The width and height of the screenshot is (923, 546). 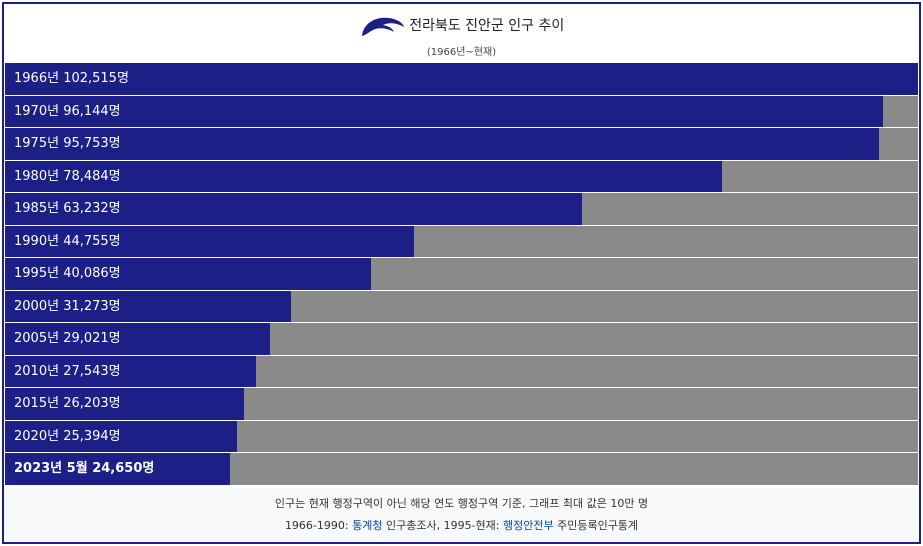 I want to click on bar-row: 2005년 29,021명, so click(x=461, y=339).